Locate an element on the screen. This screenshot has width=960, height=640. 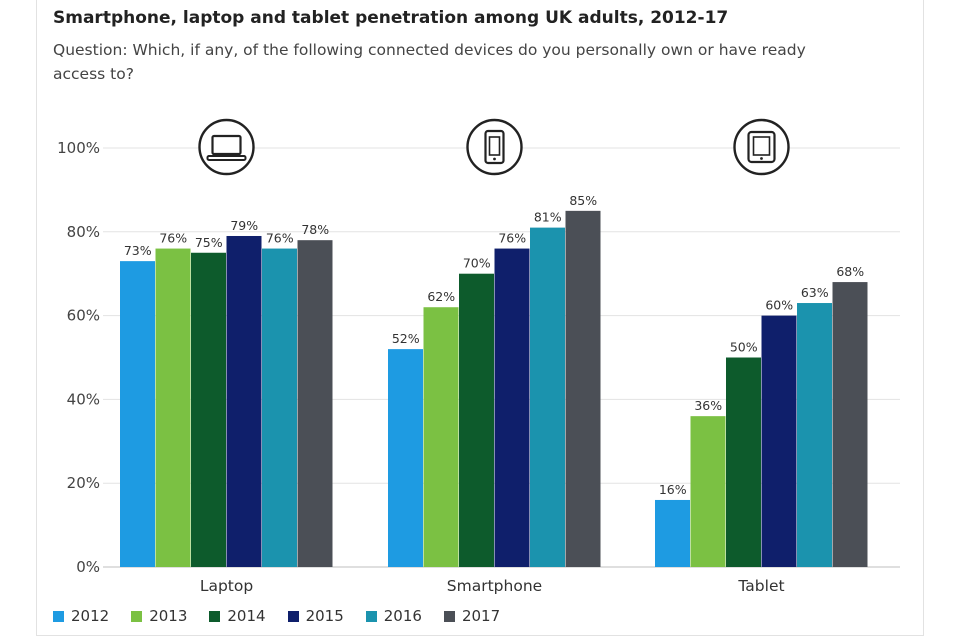
data-label: 79% is located at coordinates (244, 225).